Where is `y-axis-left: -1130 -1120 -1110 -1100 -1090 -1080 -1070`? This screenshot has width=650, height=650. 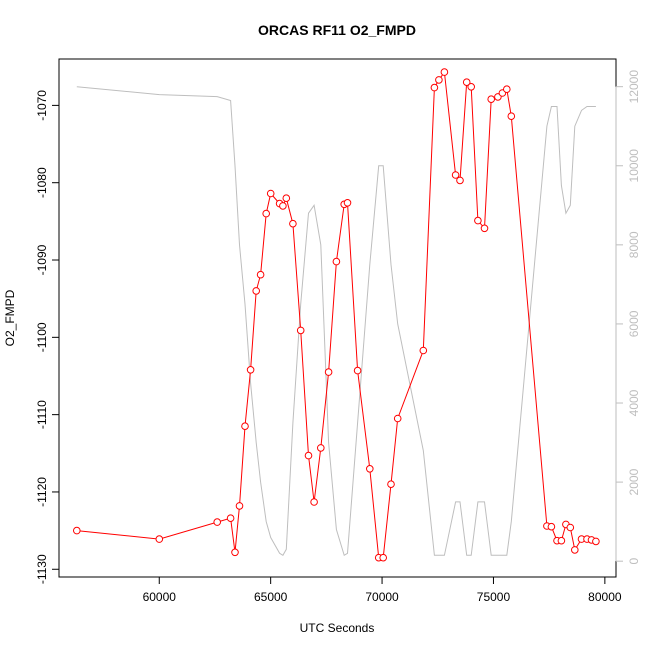 y-axis-left: -1130 -1120 -1110 -1100 -1090 -1080 -1070 is located at coordinates (47, 337).